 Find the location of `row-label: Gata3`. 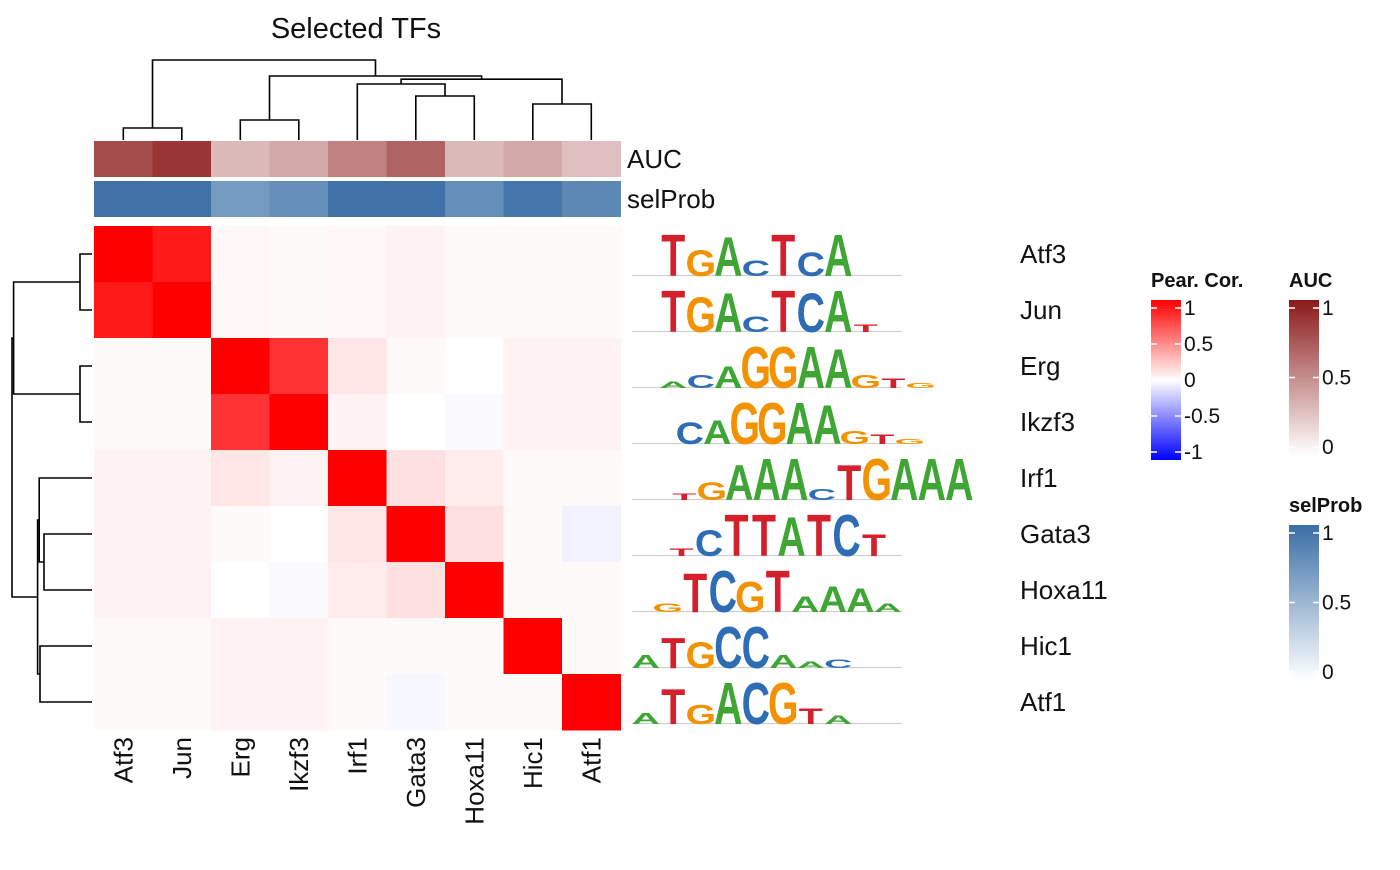

row-label: Gata3 is located at coordinates (1055, 534).